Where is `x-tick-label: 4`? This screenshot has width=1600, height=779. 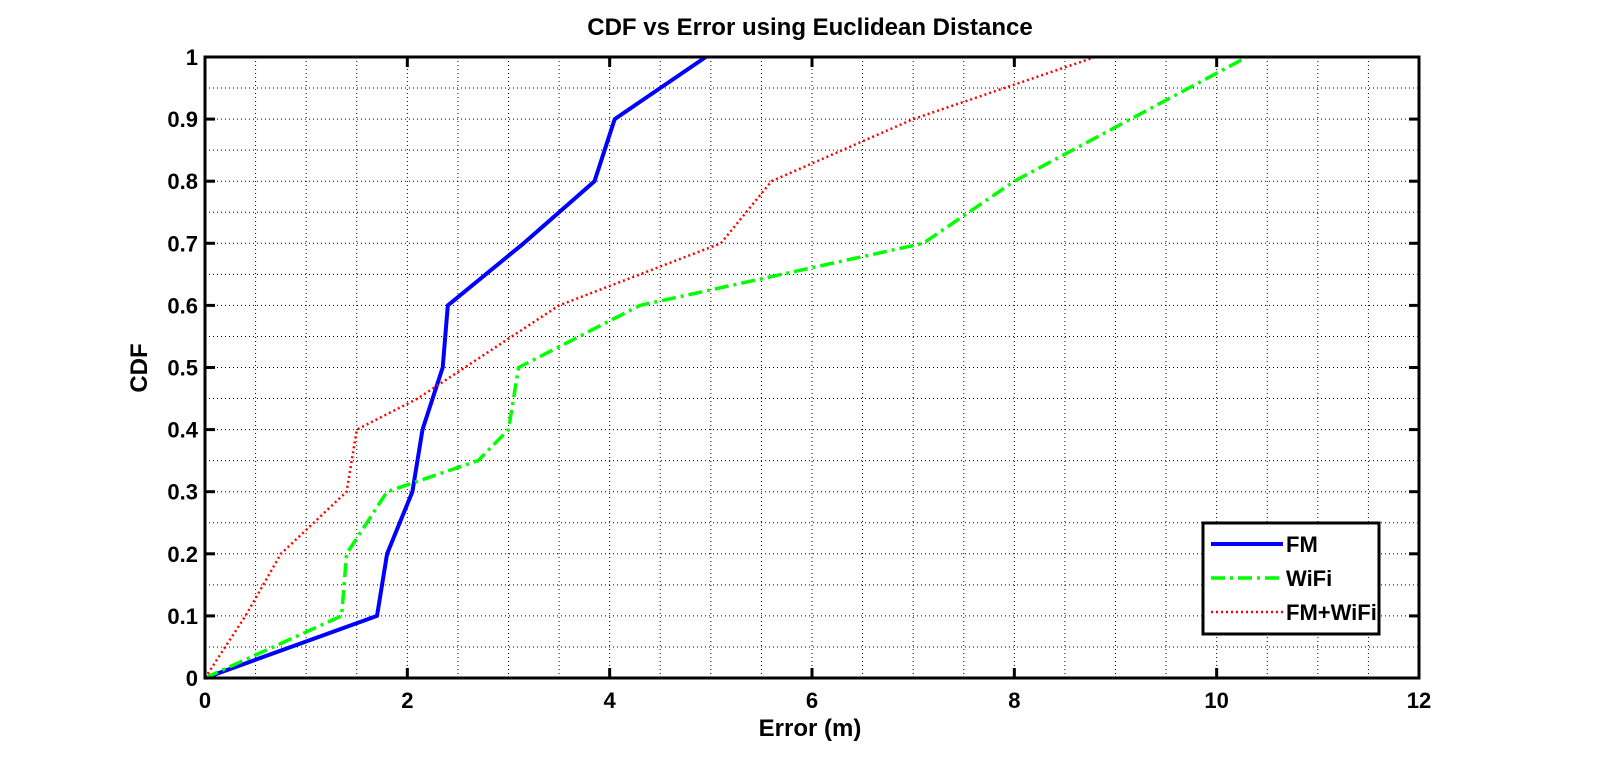 x-tick-label: 4 is located at coordinates (610, 700).